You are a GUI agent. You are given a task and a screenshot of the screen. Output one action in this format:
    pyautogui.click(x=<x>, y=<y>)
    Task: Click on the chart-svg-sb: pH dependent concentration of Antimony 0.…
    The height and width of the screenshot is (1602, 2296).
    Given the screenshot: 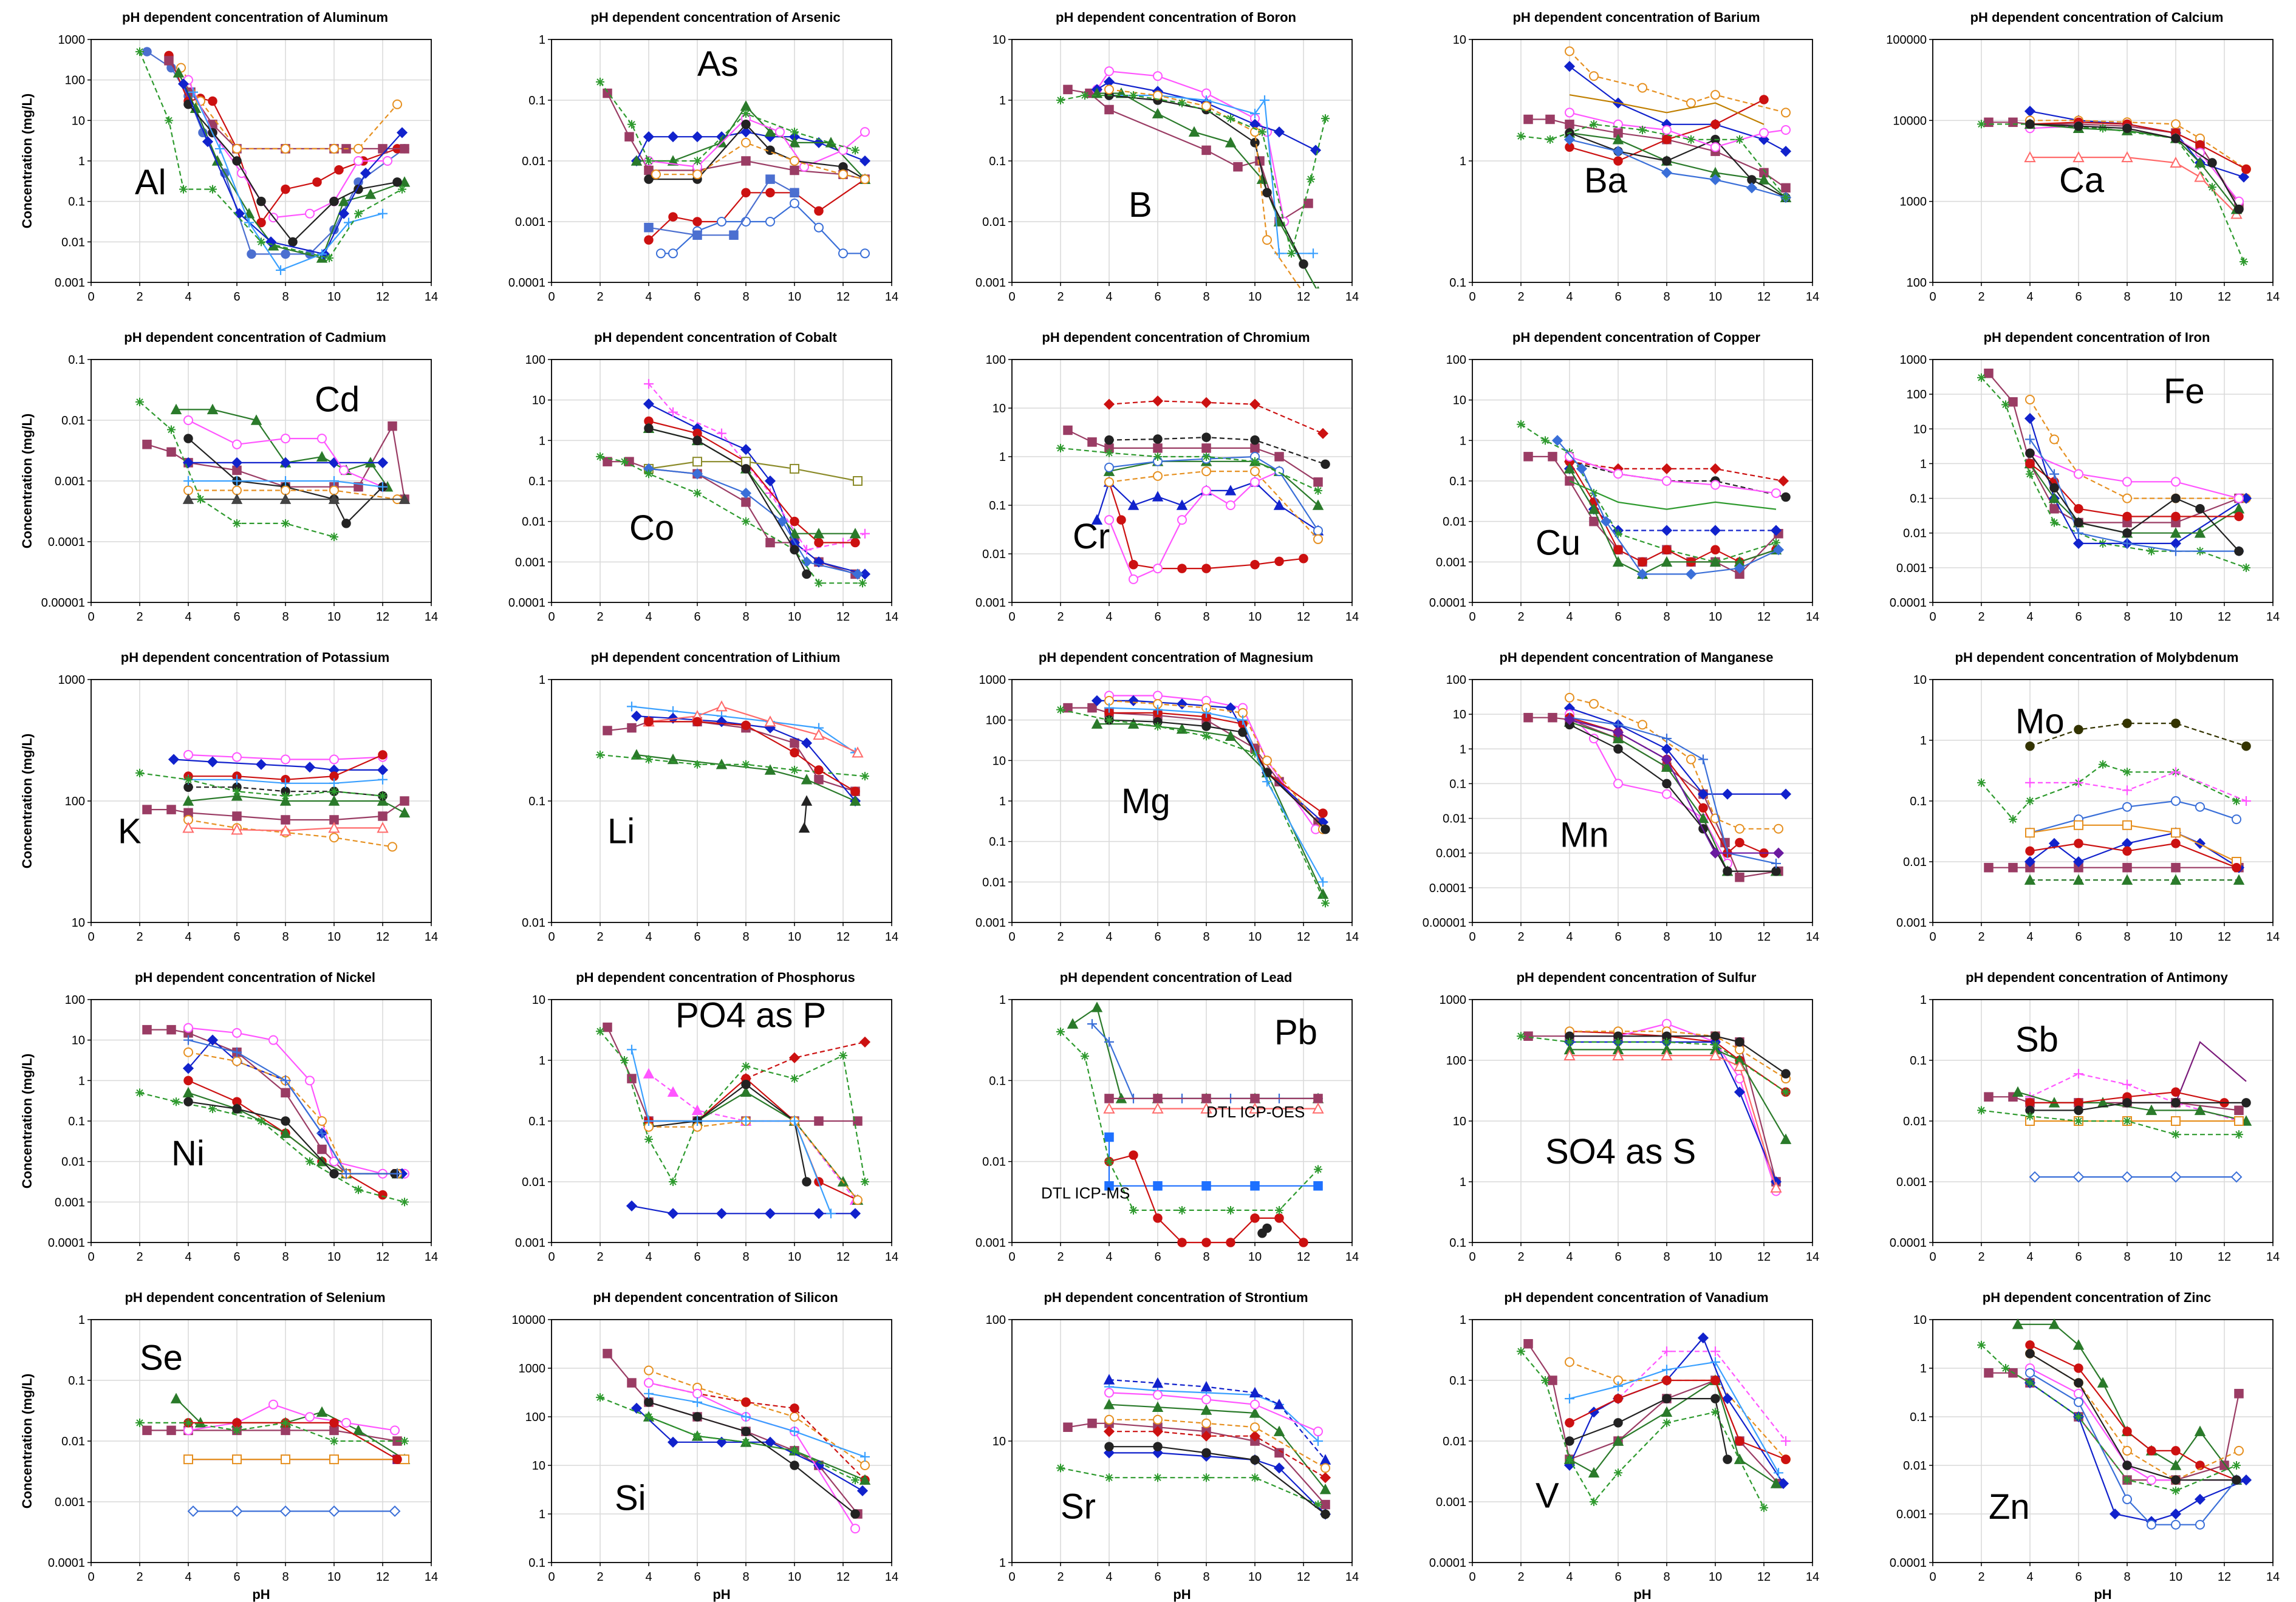 What is the action you would take?
    pyautogui.click(x=2085, y=1117)
    